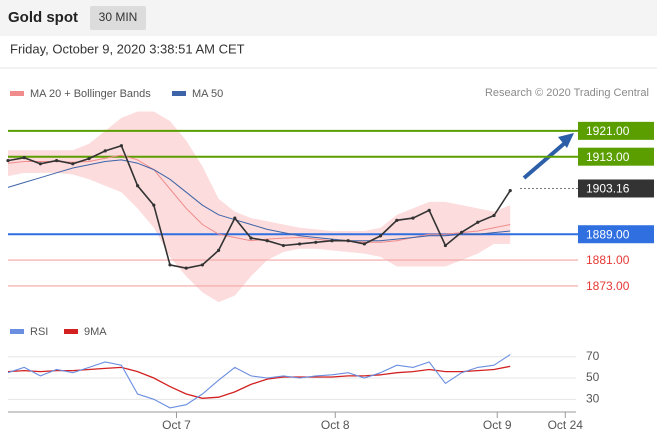 This screenshot has height=435, width=657. What do you see at coordinates (95, 332) in the screenshot?
I see `legend-label: 9MA` at bounding box center [95, 332].